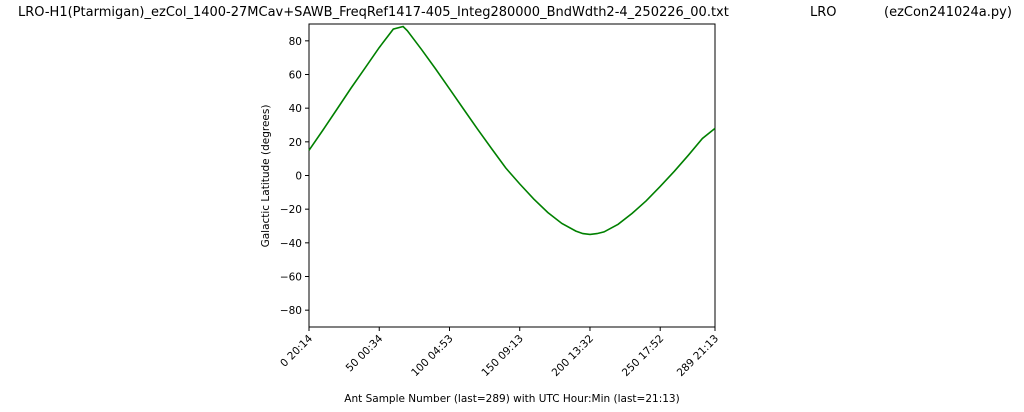 The image size is (1024, 412). I want to click on y-tick-label: 0, so click(298, 177).